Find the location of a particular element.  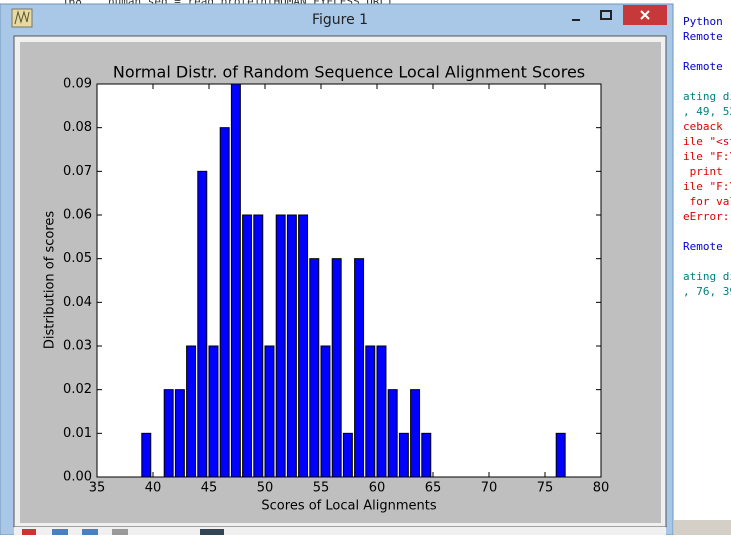

shell-line: , 49, 52 is located at coordinates (707, 111).